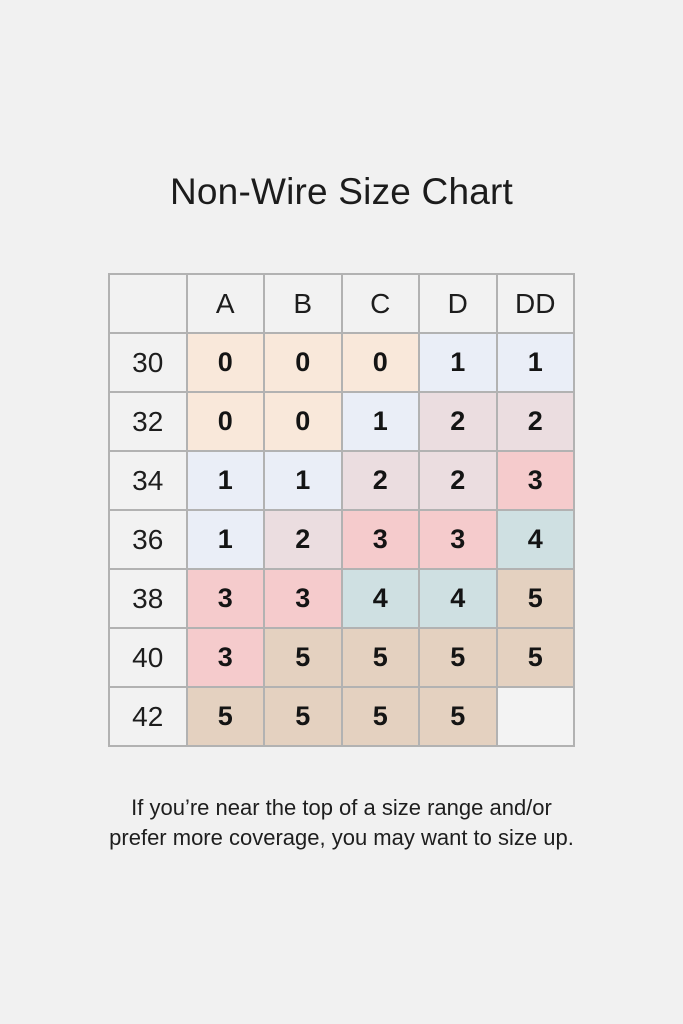 This screenshot has width=683, height=1024. Describe the element at coordinates (458, 657) in the screenshot. I see `size-cell-40-d: 5` at that location.